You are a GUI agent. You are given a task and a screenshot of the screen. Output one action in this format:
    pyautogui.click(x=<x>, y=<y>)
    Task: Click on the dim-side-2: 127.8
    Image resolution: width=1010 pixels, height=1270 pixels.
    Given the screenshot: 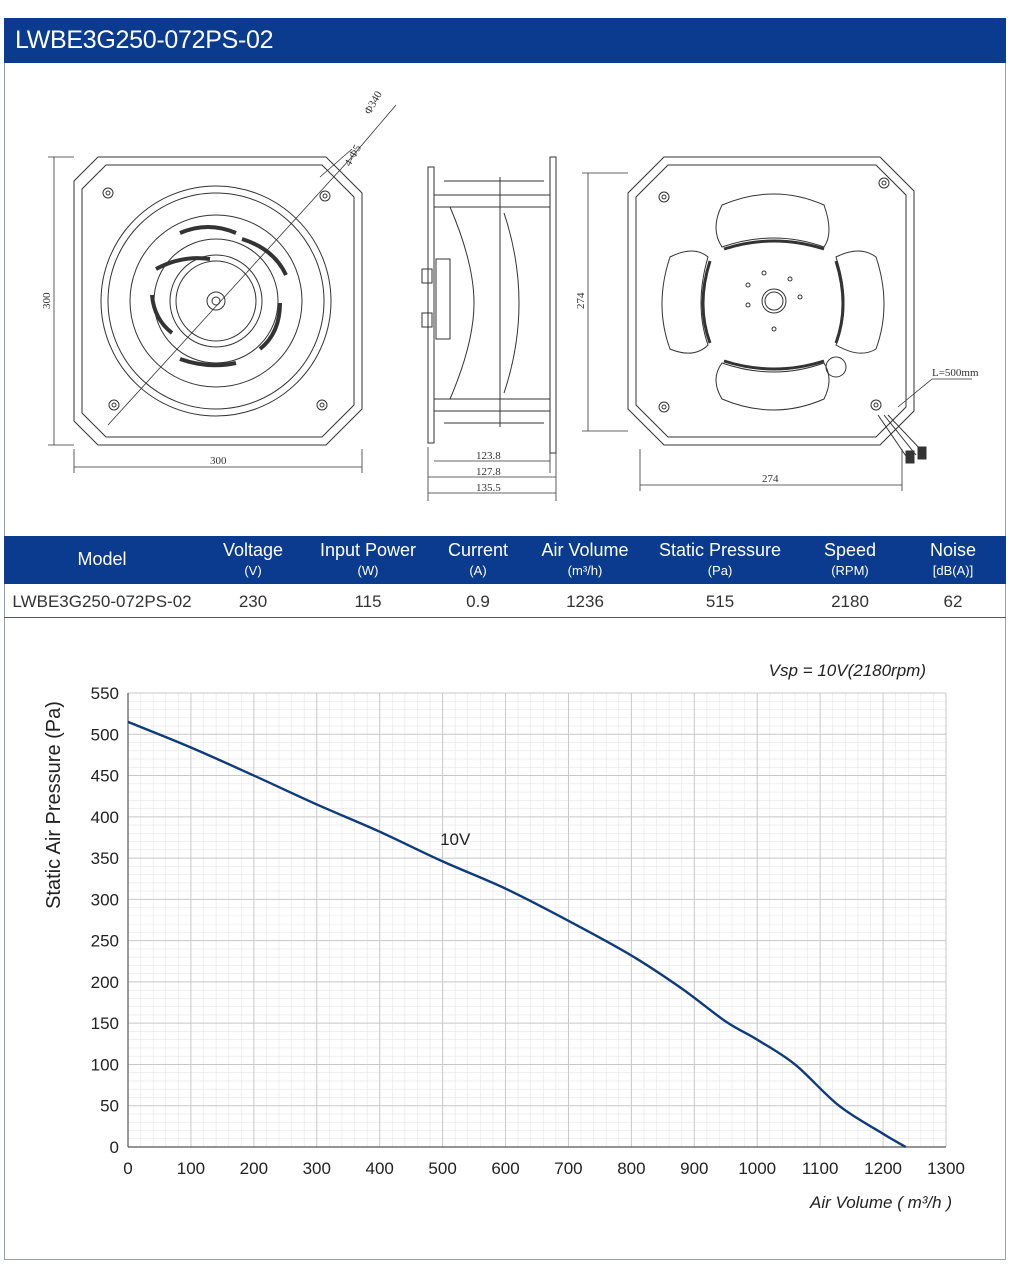 What is the action you would take?
    pyautogui.click(x=488, y=472)
    